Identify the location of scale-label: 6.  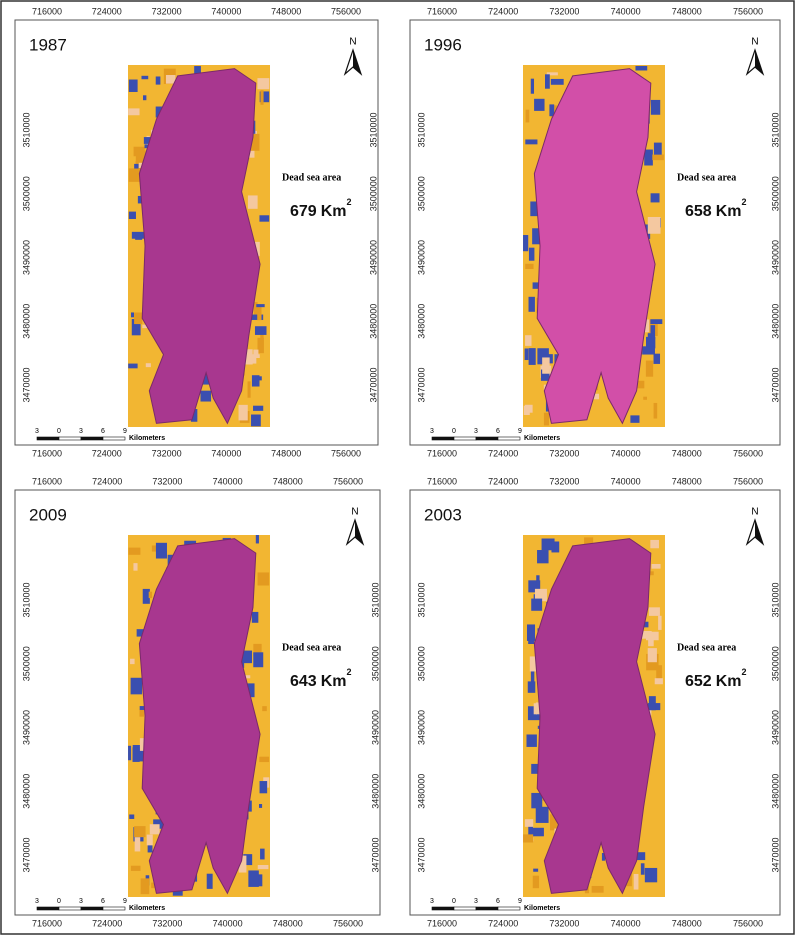
(103, 901).